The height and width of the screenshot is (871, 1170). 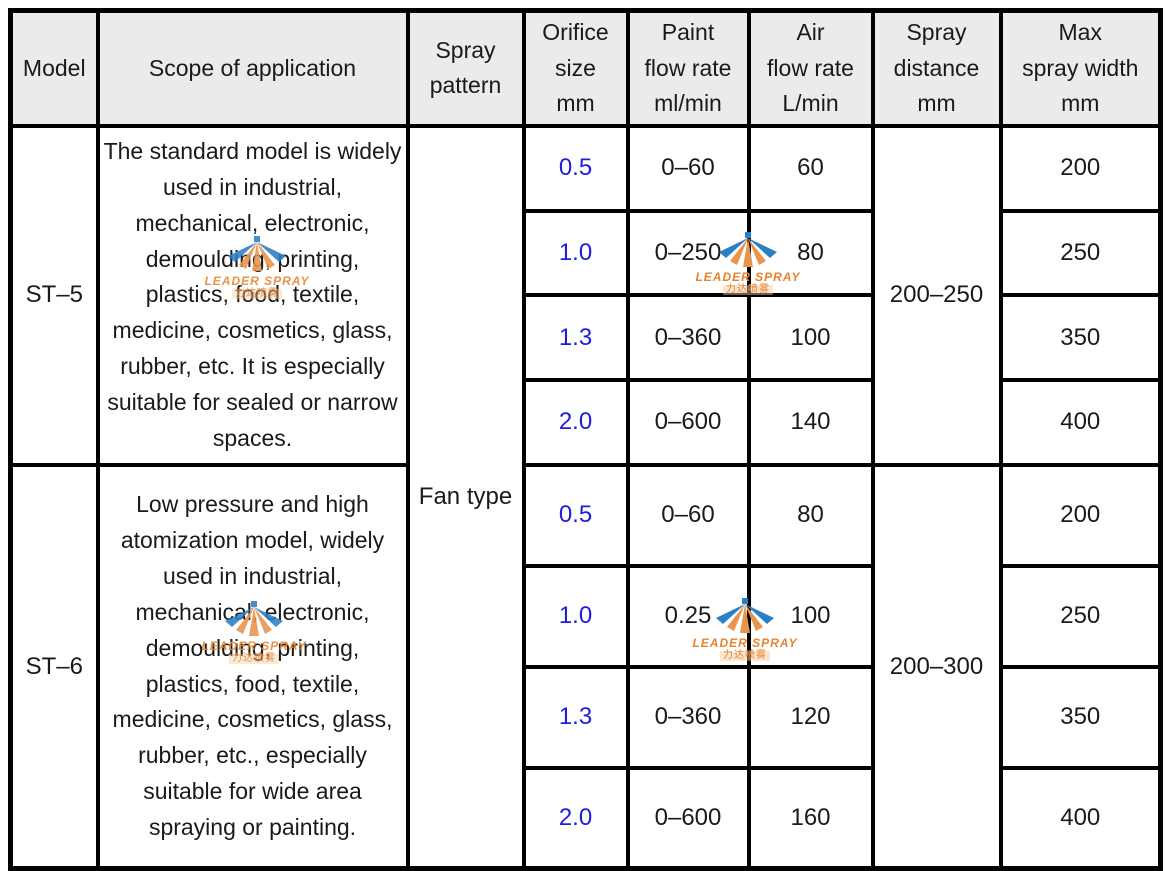 What do you see at coordinates (810, 68) in the screenshot?
I see `header-air-flow-rate: Air flow rate L/min` at bounding box center [810, 68].